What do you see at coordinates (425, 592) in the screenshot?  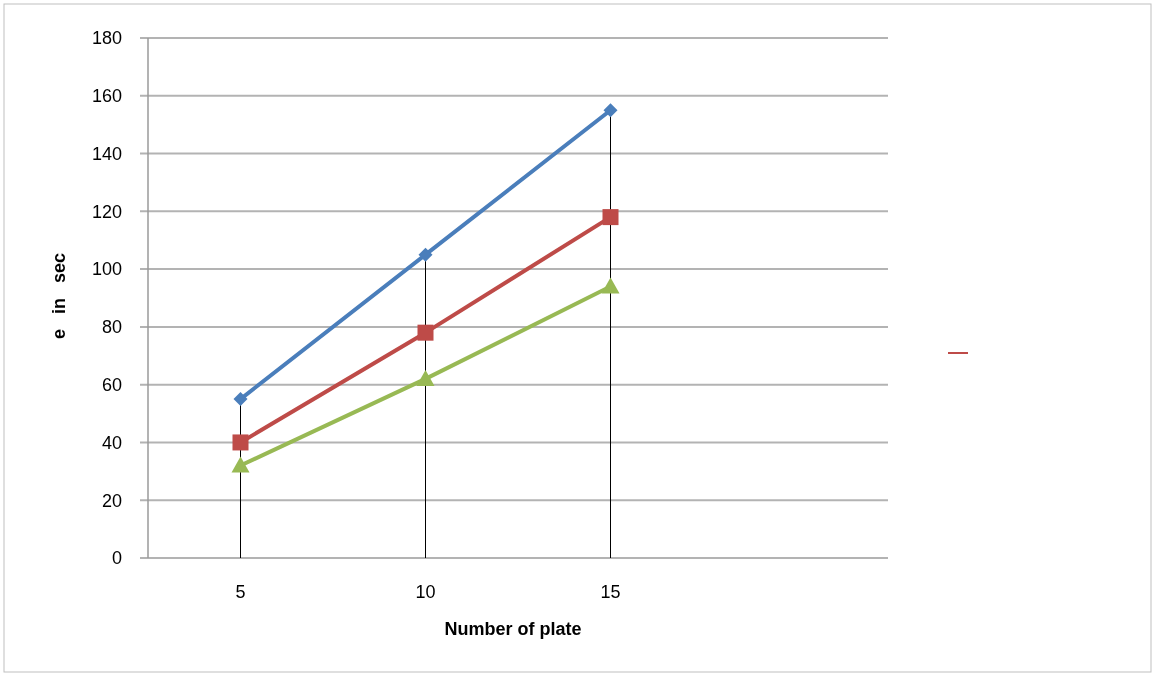 I see `x-tick-label: 10` at bounding box center [425, 592].